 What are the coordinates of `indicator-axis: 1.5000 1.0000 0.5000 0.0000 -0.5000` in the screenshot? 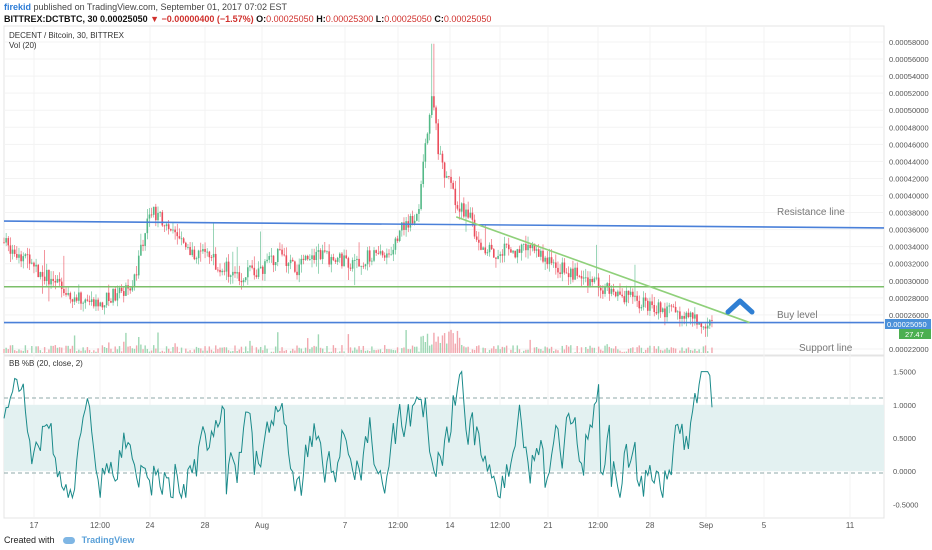 It's located at (905, 439).